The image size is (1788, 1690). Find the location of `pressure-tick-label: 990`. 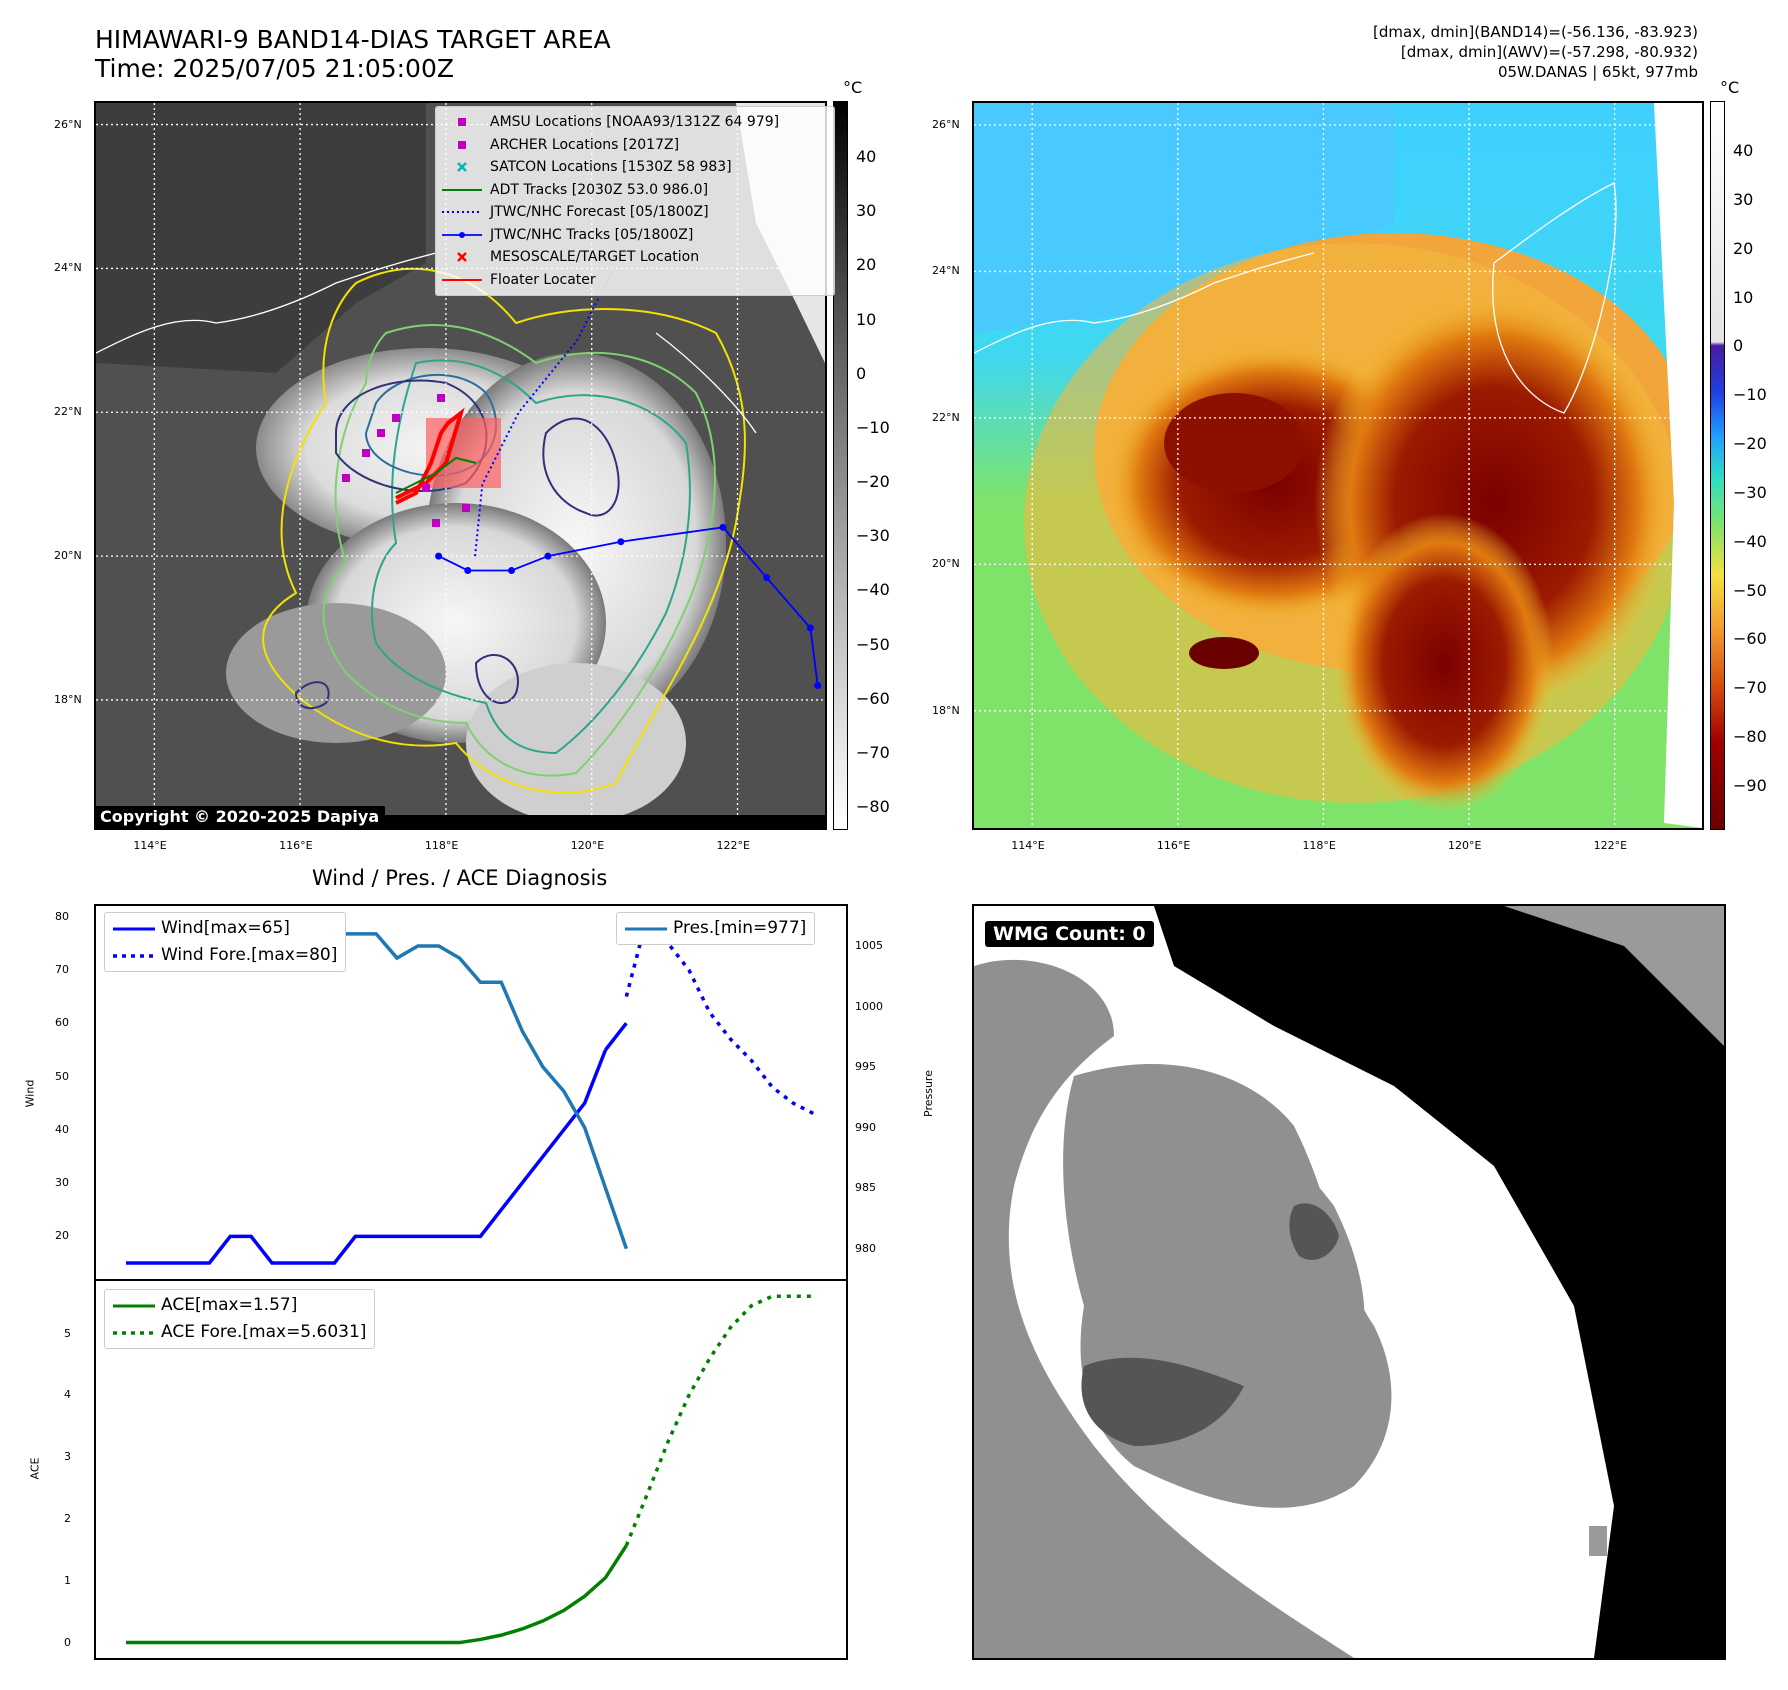

pressure-tick-label: 990 is located at coordinates (865, 1127).